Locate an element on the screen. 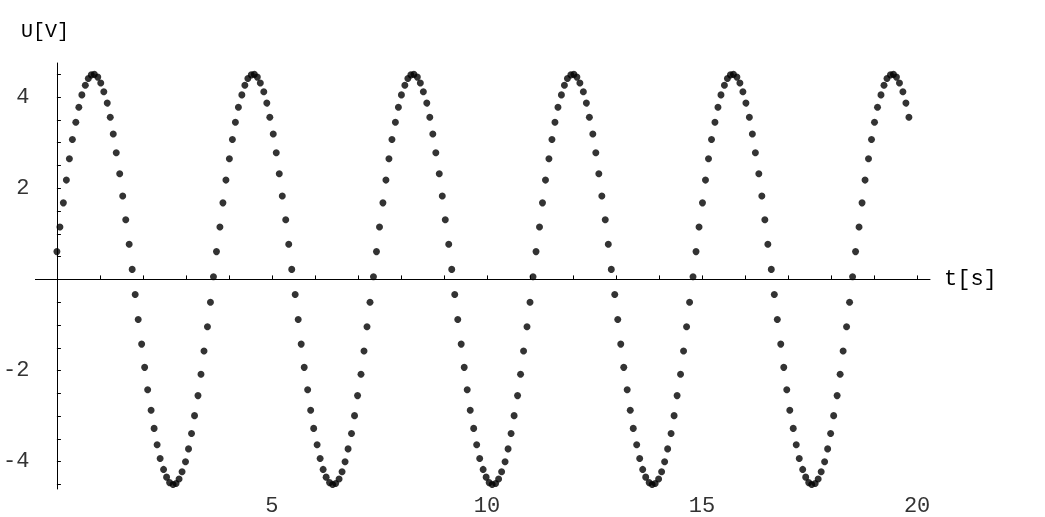 This screenshot has height=517, width=1045. y-tick-label: 2 is located at coordinates (23, 188).